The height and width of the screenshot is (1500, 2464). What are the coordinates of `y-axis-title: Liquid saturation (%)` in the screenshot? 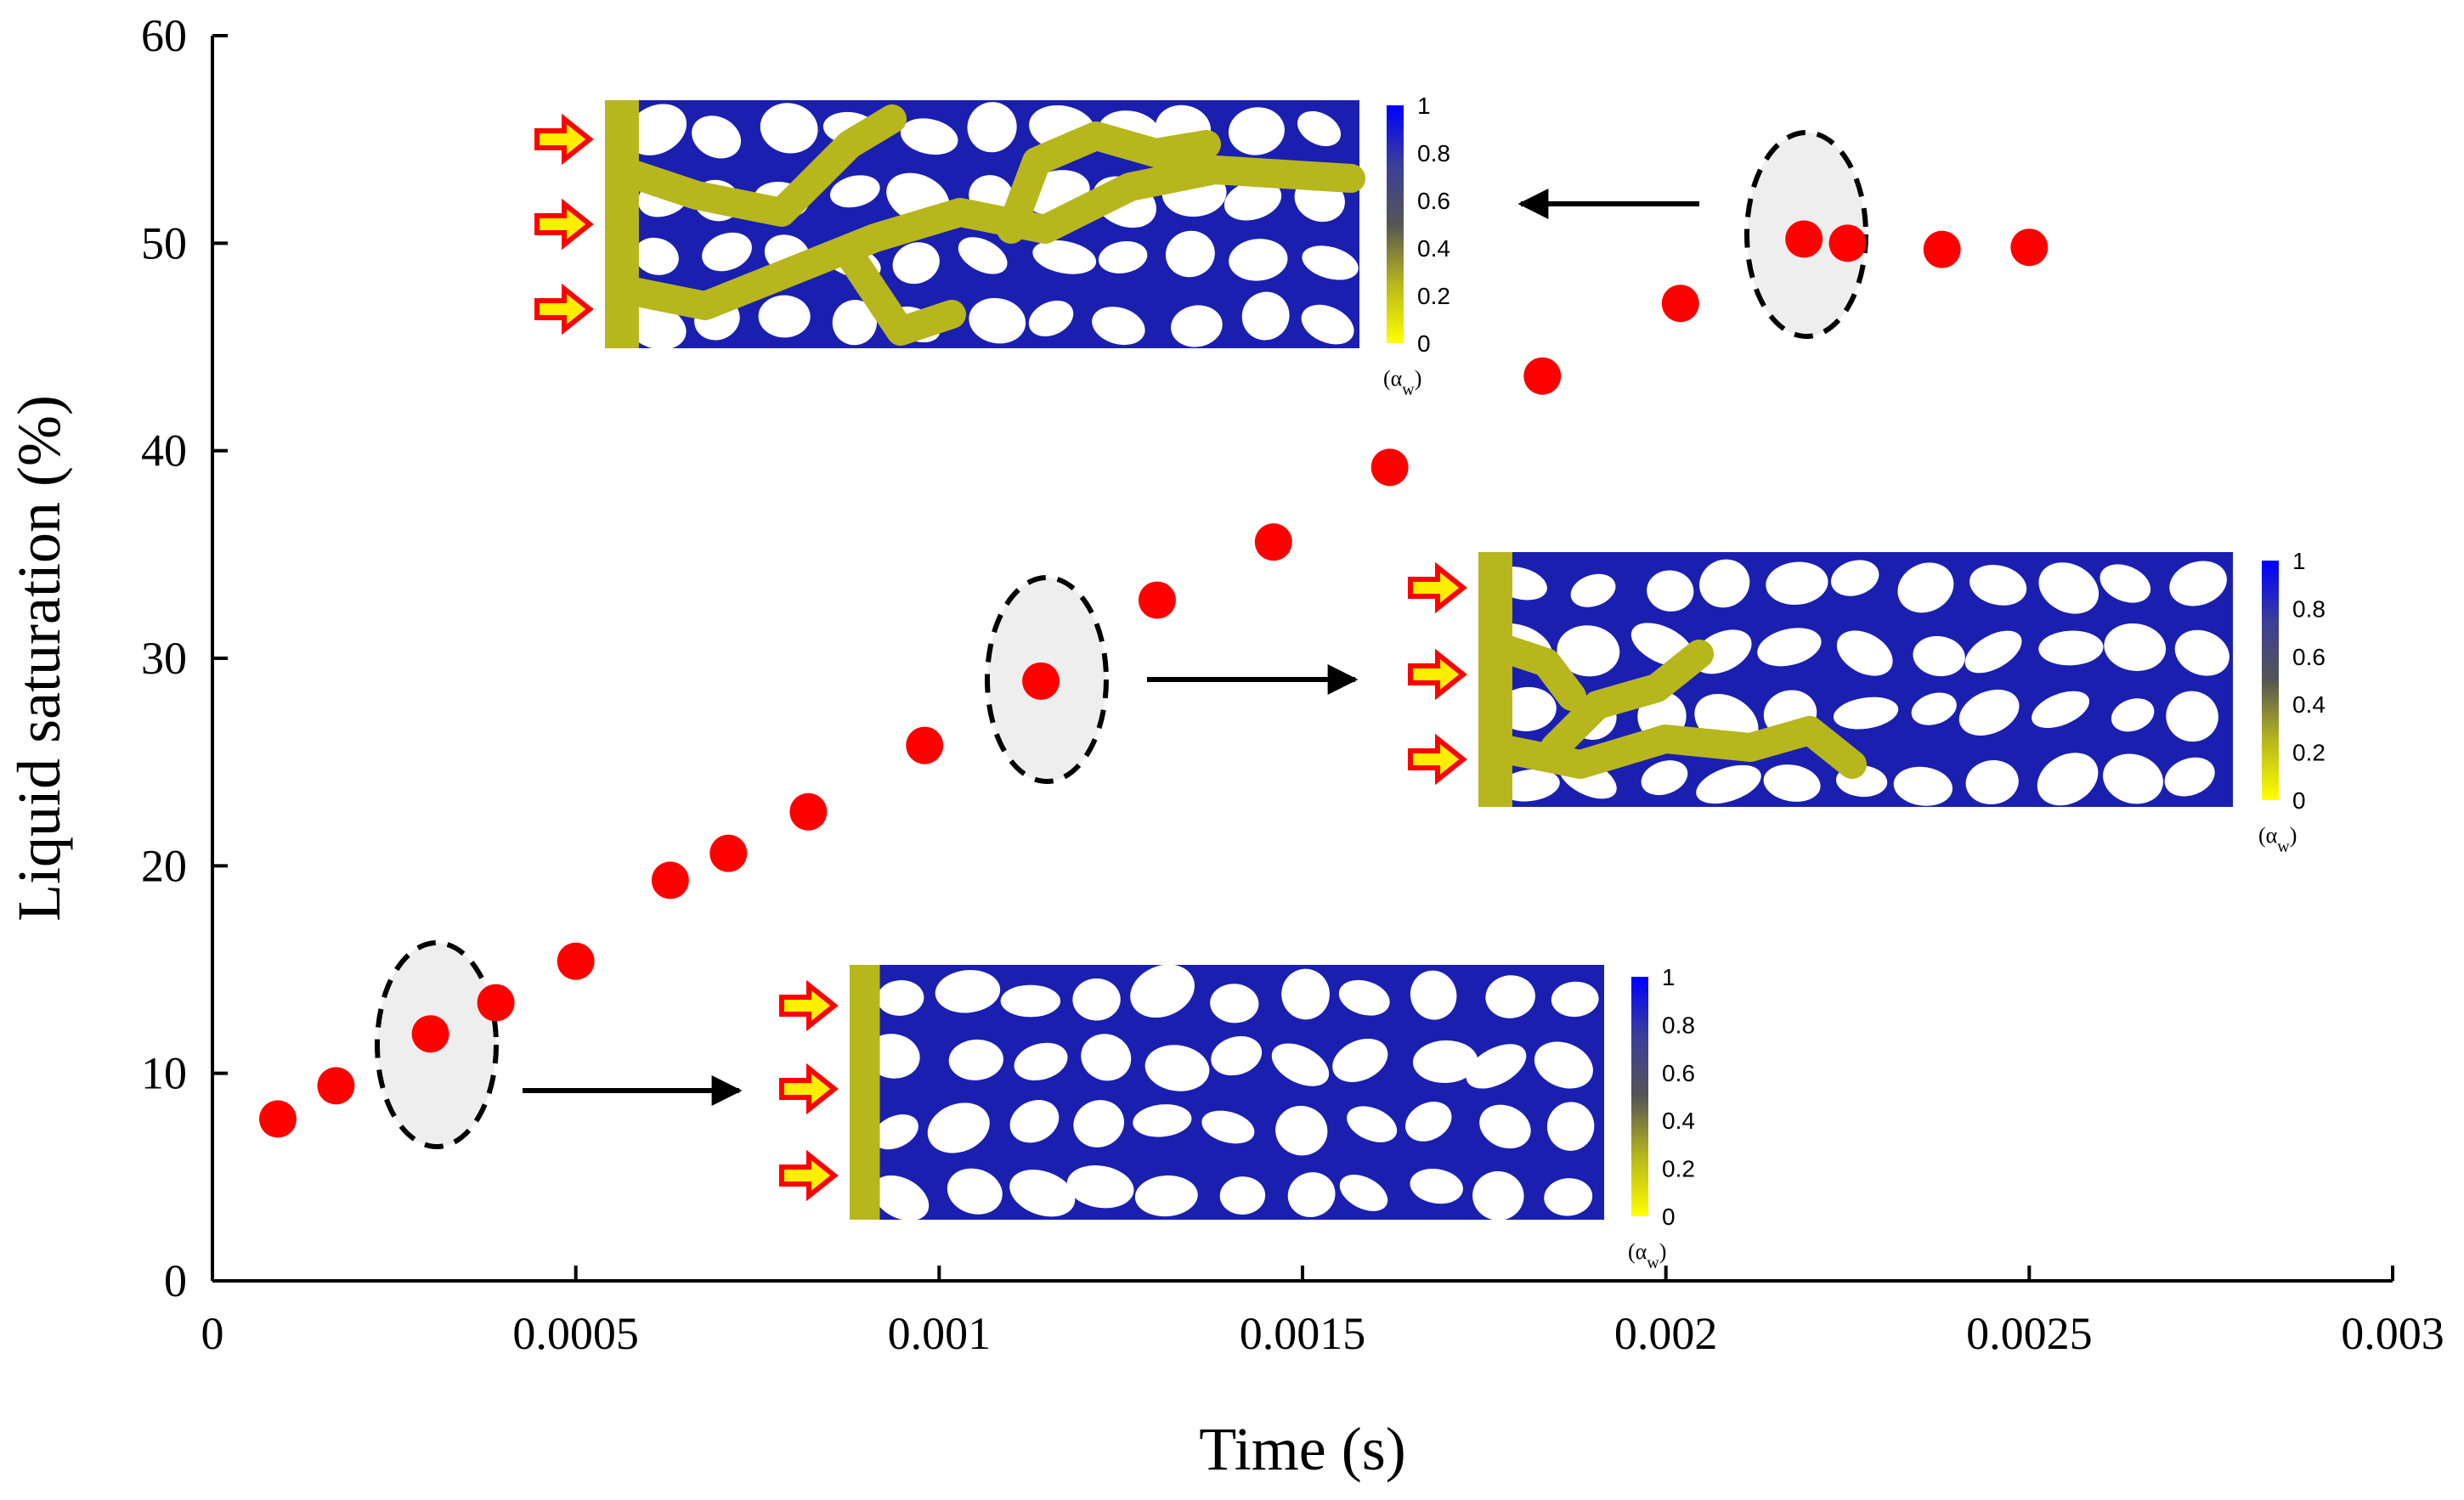 It's located at (39, 658).